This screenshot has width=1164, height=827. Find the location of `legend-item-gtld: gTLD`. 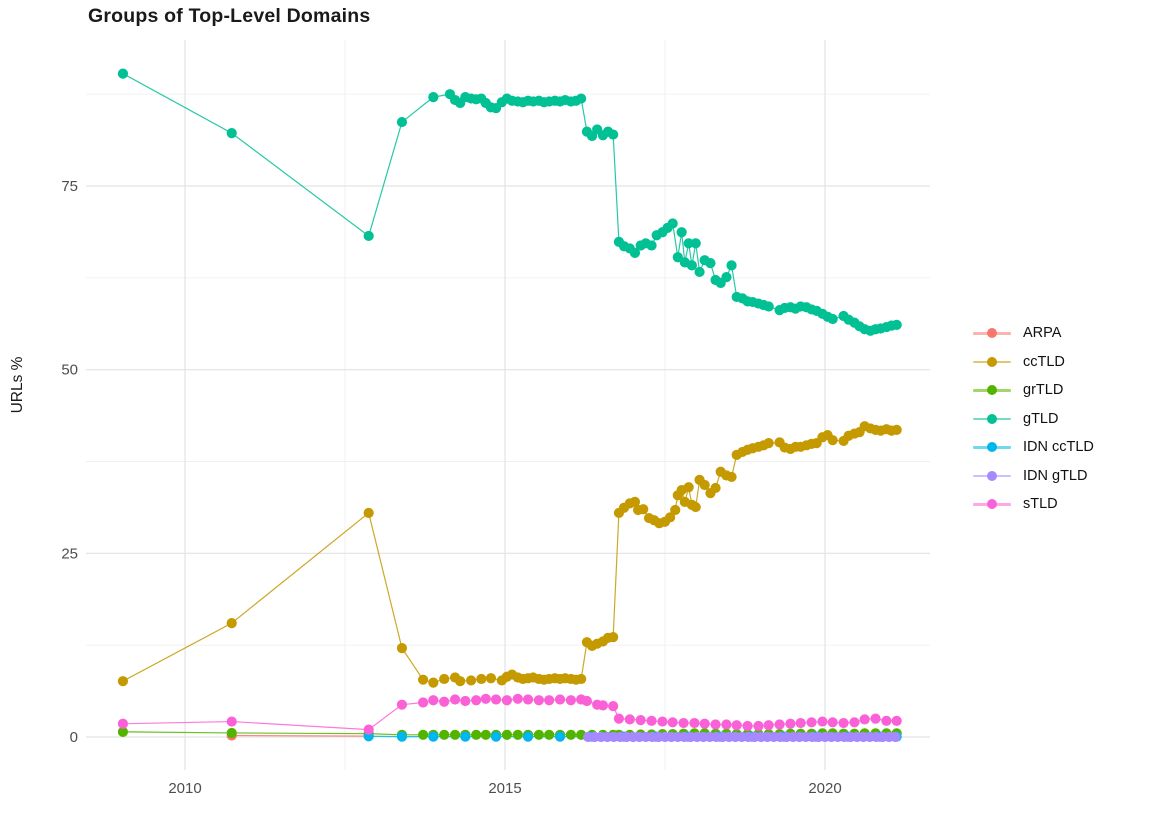

legend-item-gtld: gTLD is located at coordinates (1033, 419).